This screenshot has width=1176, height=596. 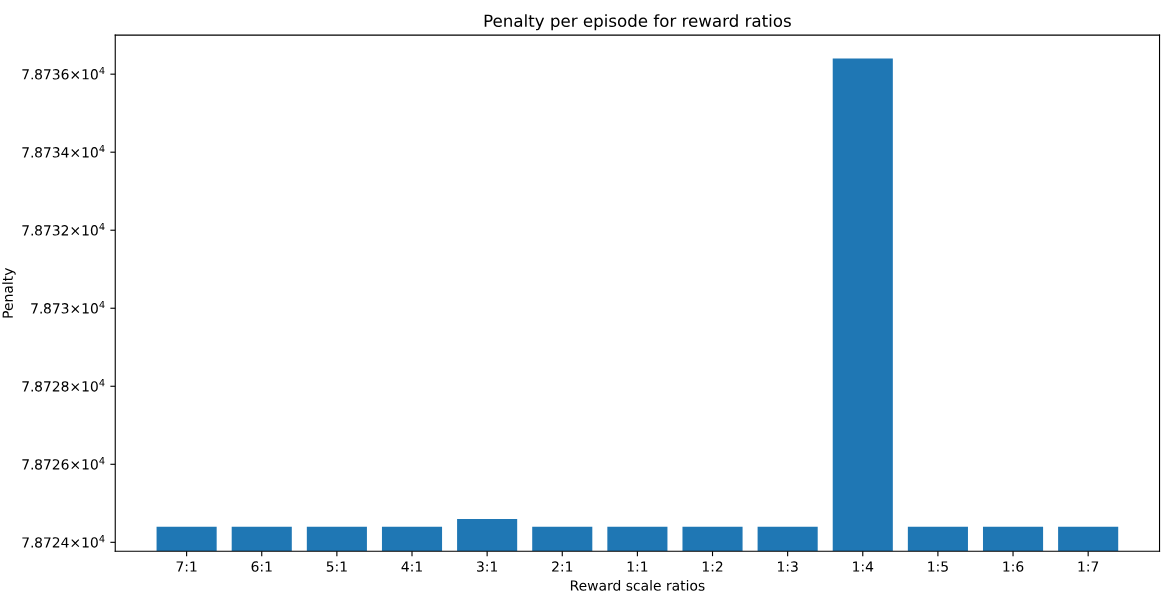 What do you see at coordinates (637, 22) in the screenshot?
I see `chart-title: Penalty per episode for reward ratios` at bounding box center [637, 22].